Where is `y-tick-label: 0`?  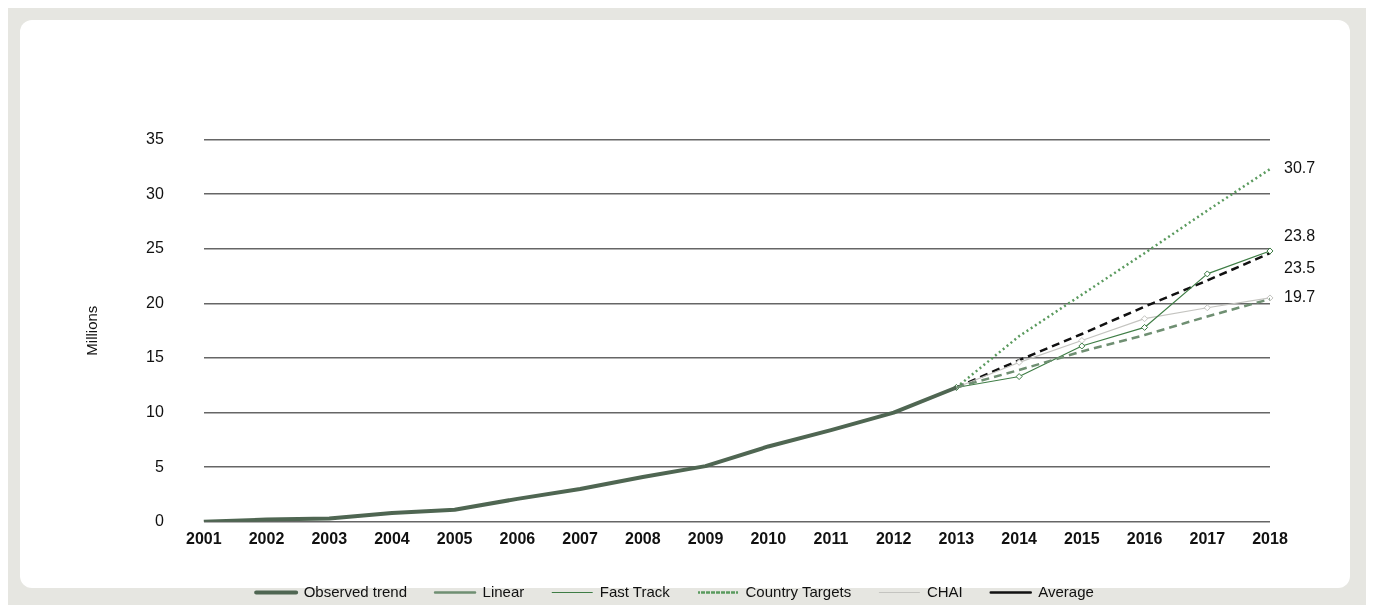
y-tick-label: 0 is located at coordinates (159, 521).